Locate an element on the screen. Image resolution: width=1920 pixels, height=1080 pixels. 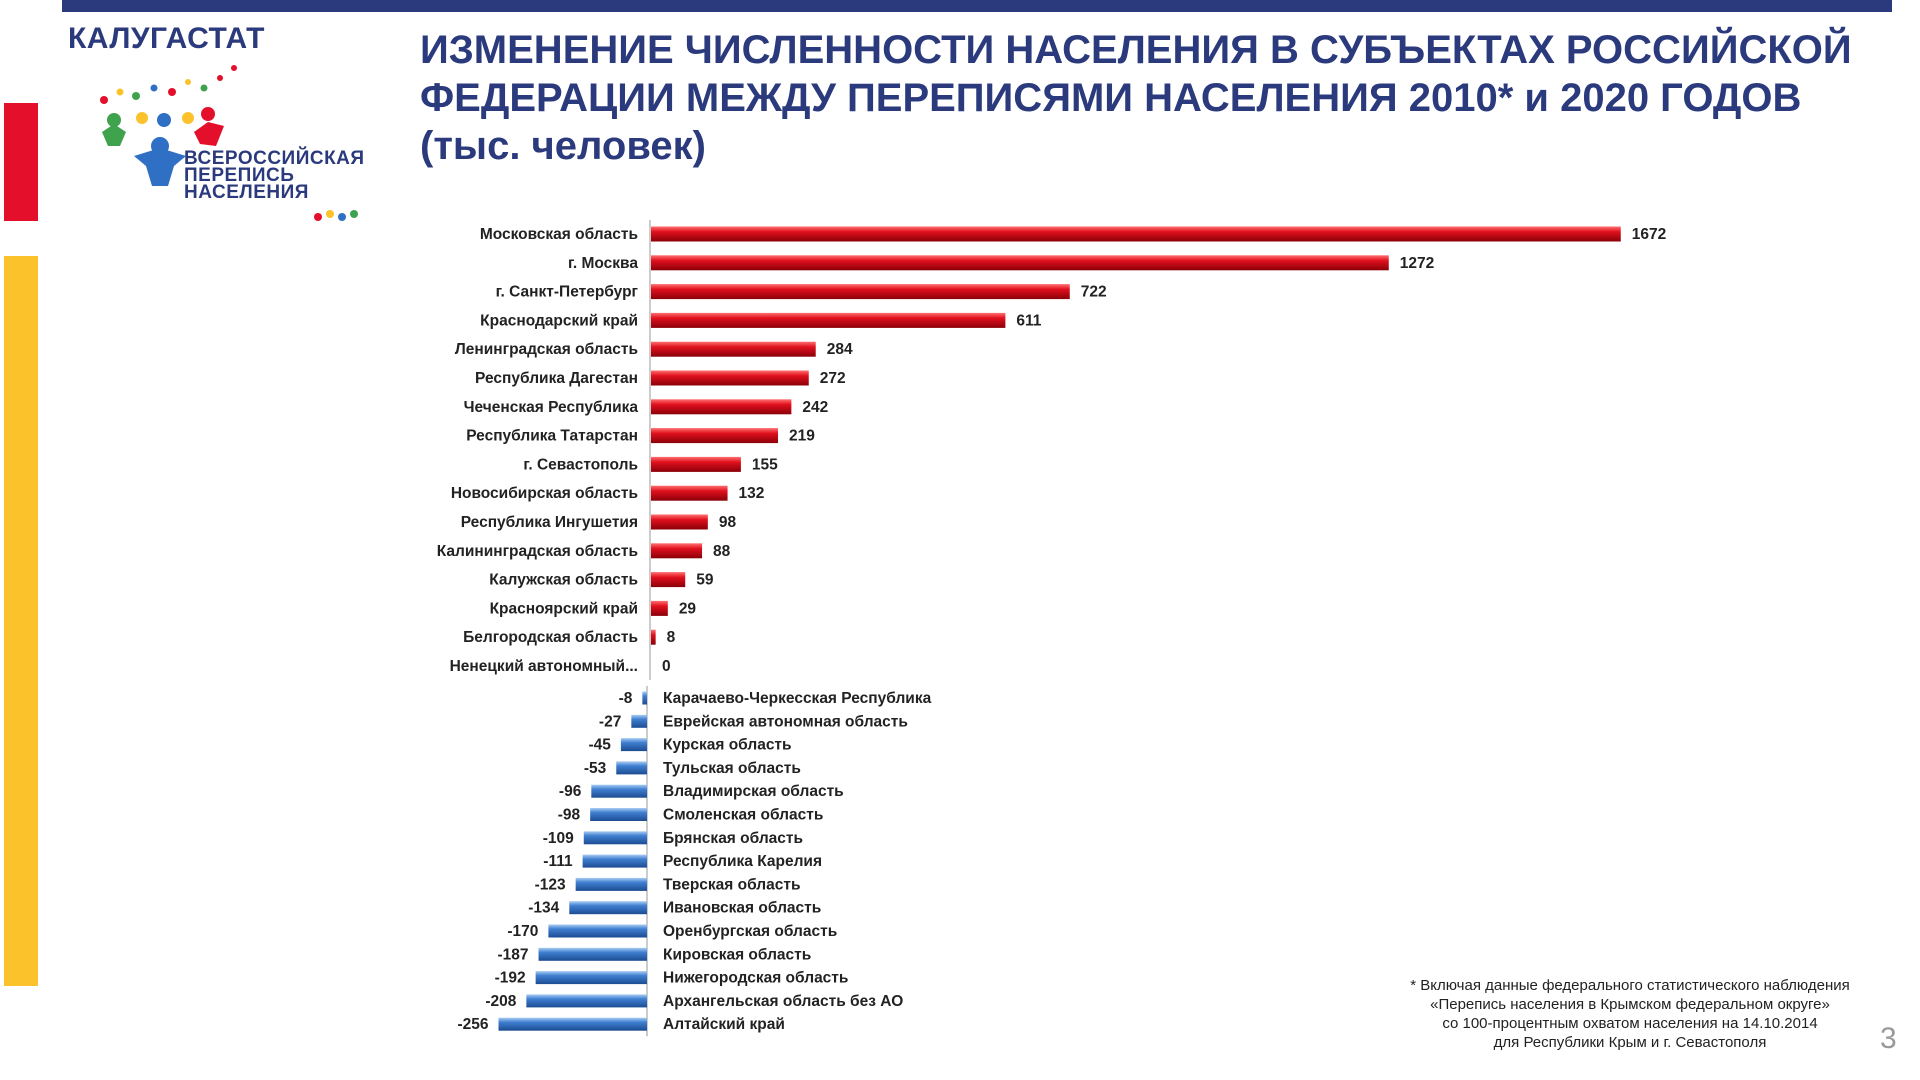
negative-value-label: -123 is located at coordinates (550, 884).